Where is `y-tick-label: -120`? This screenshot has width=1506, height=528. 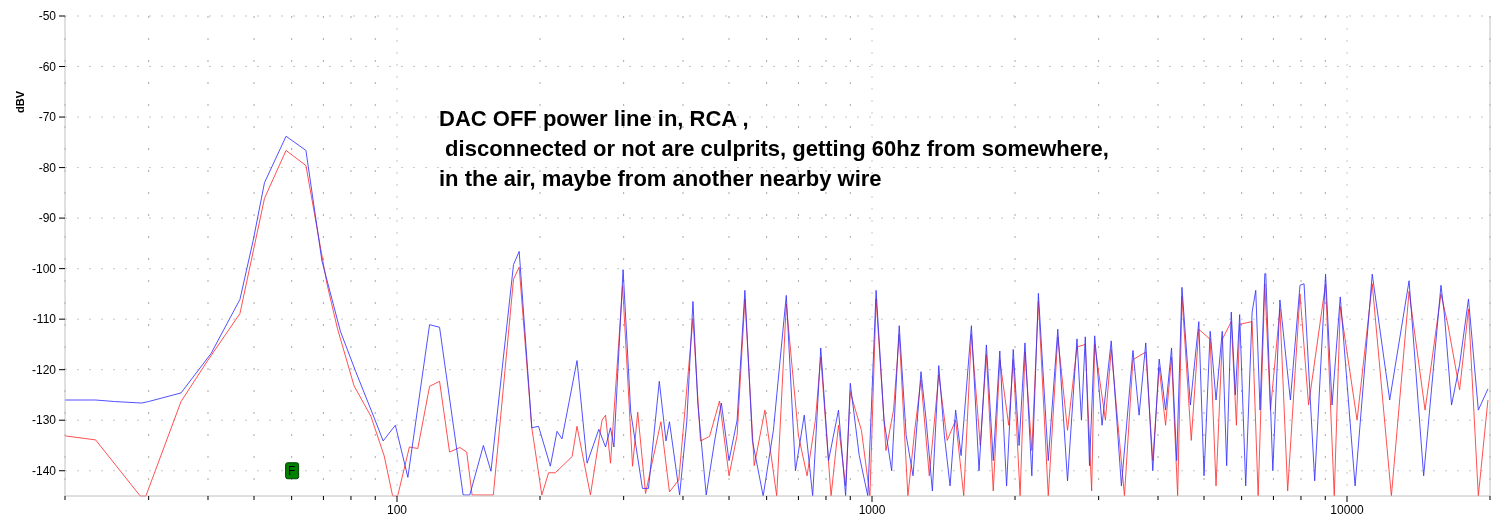
y-tick-label: -120 is located at coordinates (44, 369).